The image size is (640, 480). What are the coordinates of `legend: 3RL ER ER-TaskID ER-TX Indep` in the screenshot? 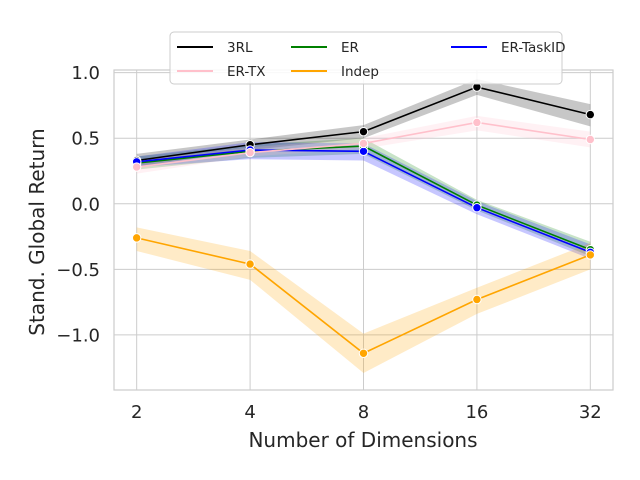 It's located at (367, 58).